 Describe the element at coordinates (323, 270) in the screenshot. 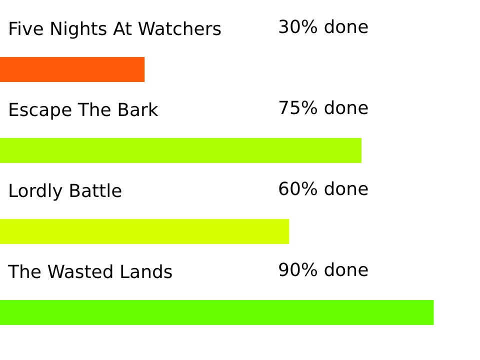

I see `data-label: 90% done` at that location.